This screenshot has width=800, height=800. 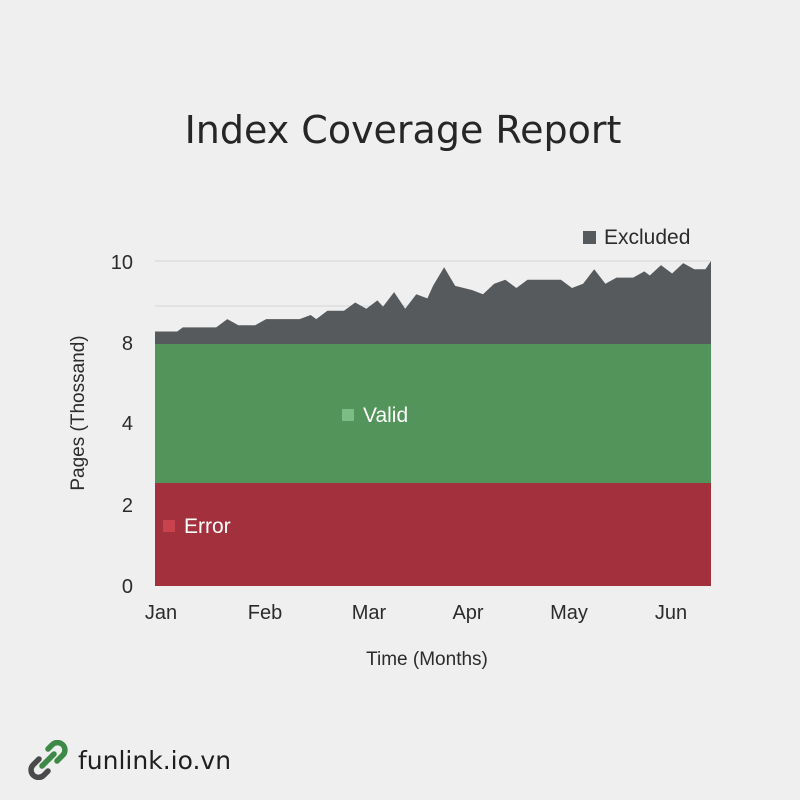 I want to click on series-label-error: Error, so click(x=197, y=526).